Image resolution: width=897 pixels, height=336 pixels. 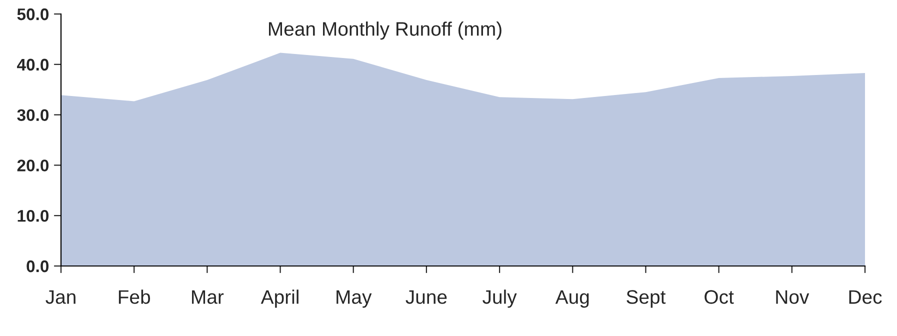 What do you see at coordinates (37, 266) in the screenshot?
I see `y-tick-label: 0.0` at bounding box center [37, 266].